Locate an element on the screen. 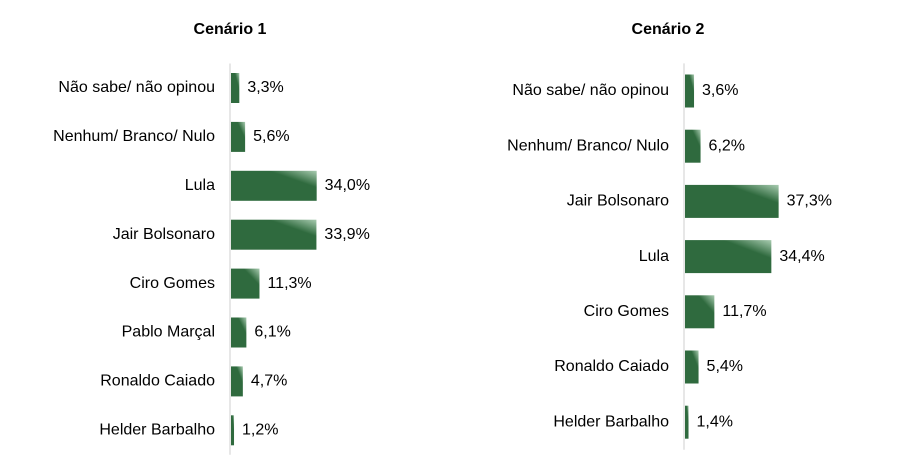 This screenshot has height=455, width=901. value-label: 6,1% is located at coordinates (272, 332).